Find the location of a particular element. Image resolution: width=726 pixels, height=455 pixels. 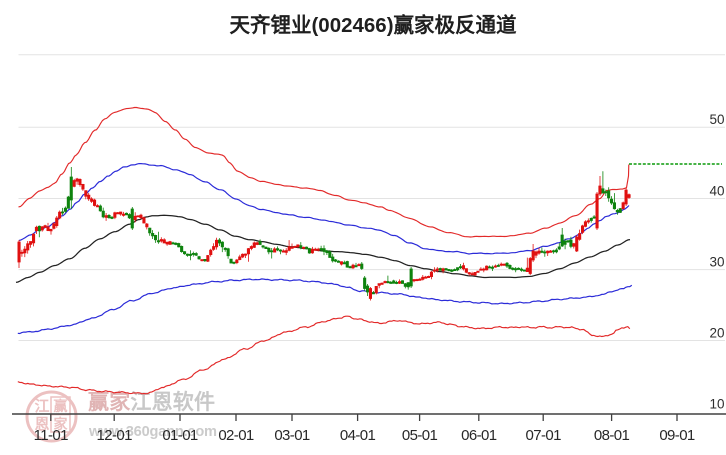

svg-text: 02-01 is located at coordinates (236, 435).